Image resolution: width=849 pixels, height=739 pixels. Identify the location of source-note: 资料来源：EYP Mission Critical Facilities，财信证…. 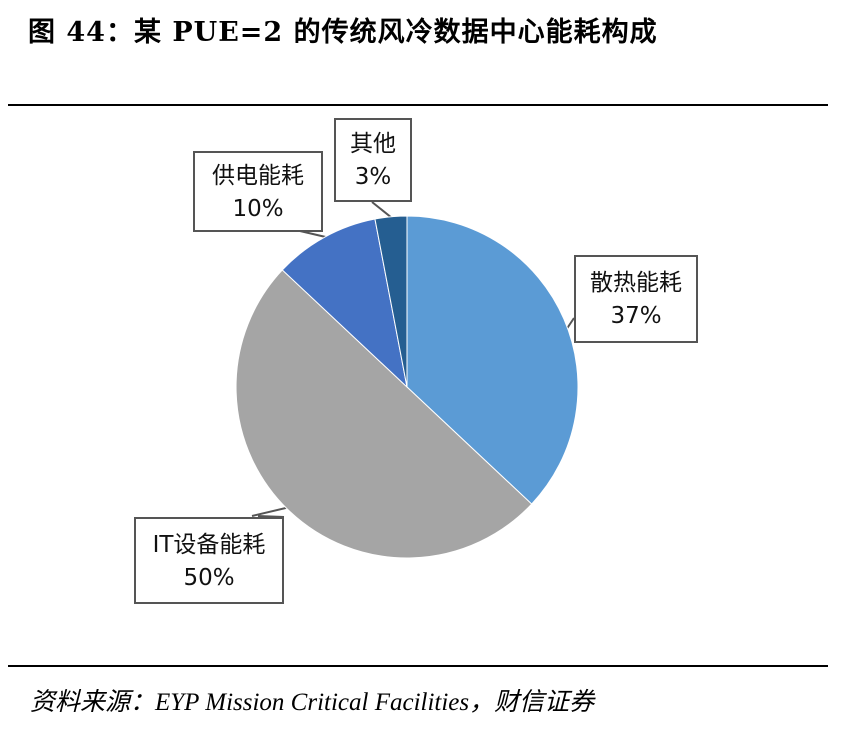
(312, 702).